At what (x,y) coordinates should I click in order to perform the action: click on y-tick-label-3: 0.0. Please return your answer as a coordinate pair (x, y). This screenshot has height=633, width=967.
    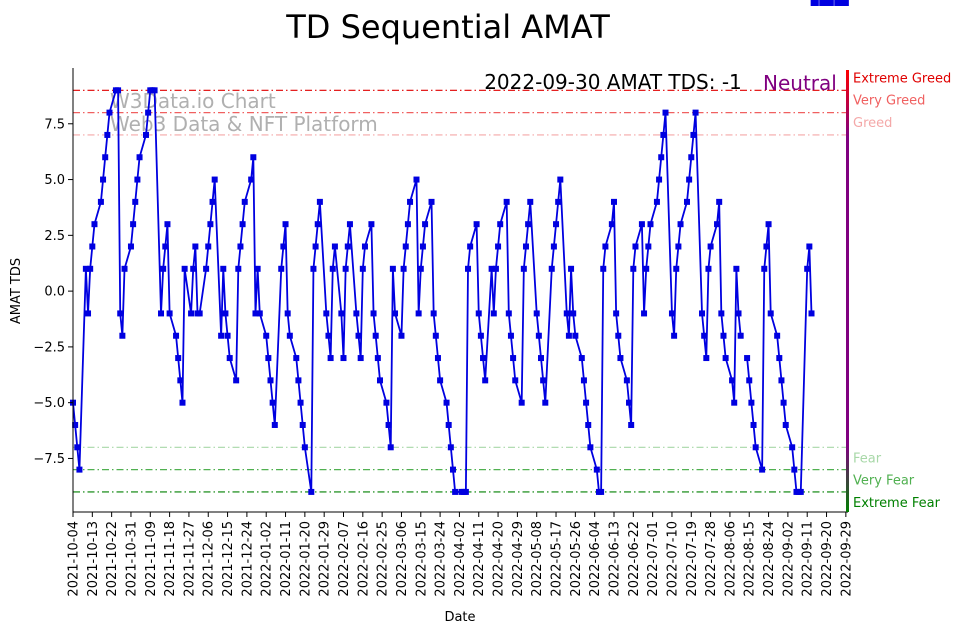
    Looking at the image, I should click on (54, 292).